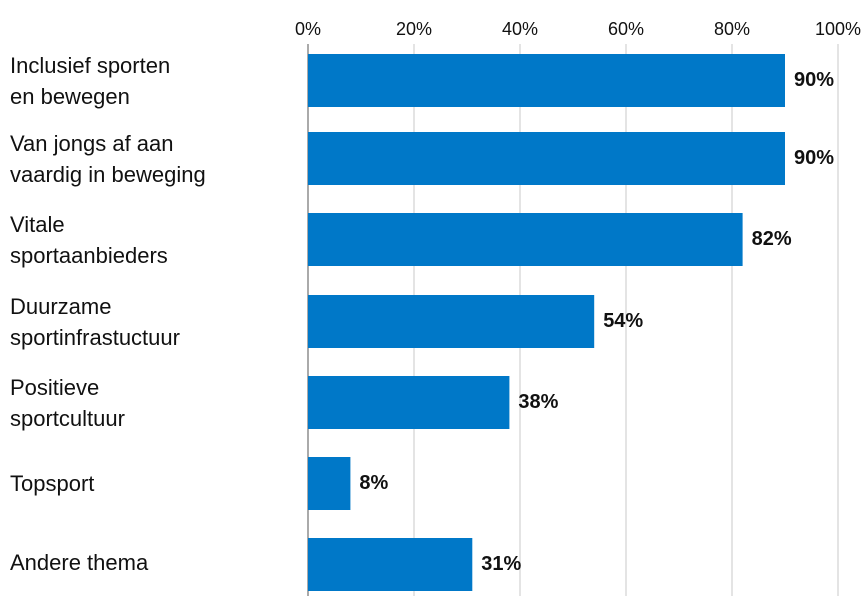 The width and height of the screenshot is (867, 604). I want to click on x-tick-label: 60%, so click(626, 29).